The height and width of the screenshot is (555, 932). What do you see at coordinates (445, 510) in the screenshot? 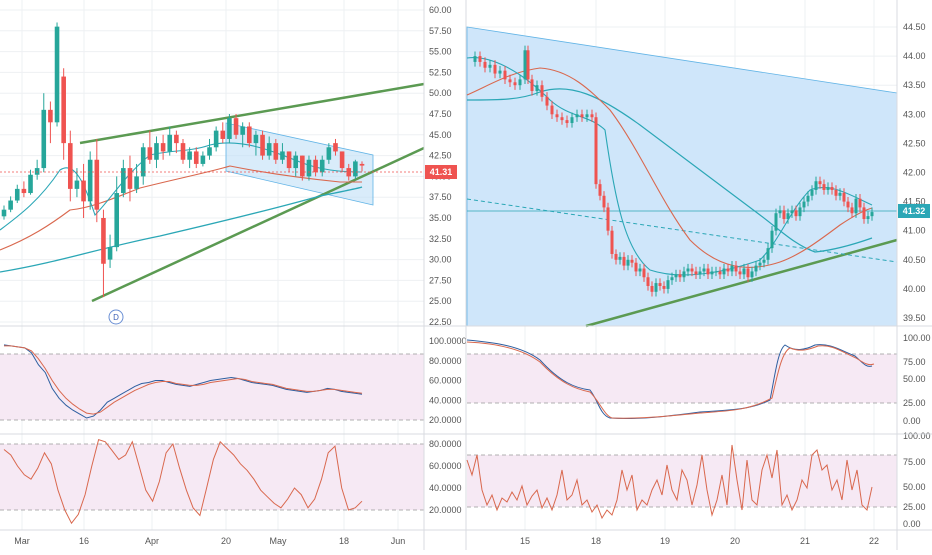
I see `left-osc2-tick: 20.0000` at bounding box center [445, 510].